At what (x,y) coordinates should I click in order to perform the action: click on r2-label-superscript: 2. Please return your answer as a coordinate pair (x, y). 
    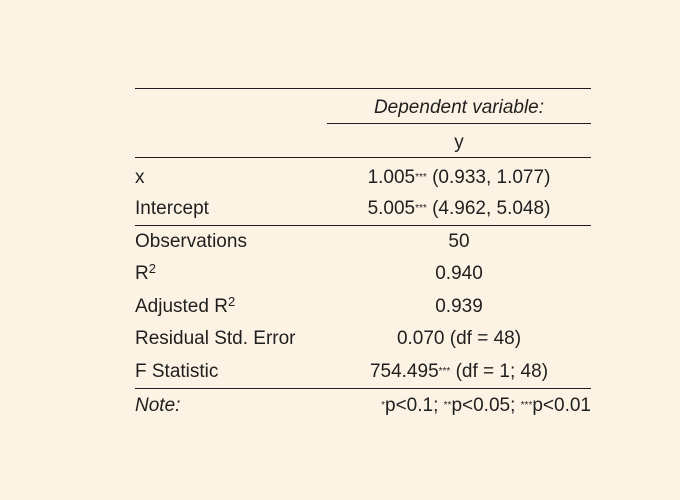
    Looking at the image, I should click on (152, 268).